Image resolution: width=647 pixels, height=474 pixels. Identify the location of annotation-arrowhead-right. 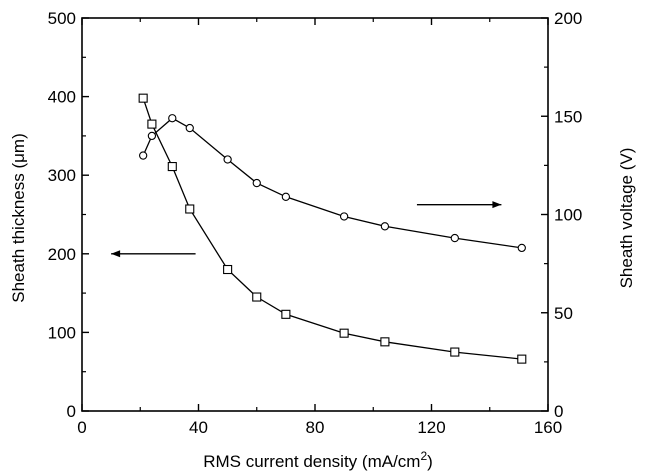
(497, 205).